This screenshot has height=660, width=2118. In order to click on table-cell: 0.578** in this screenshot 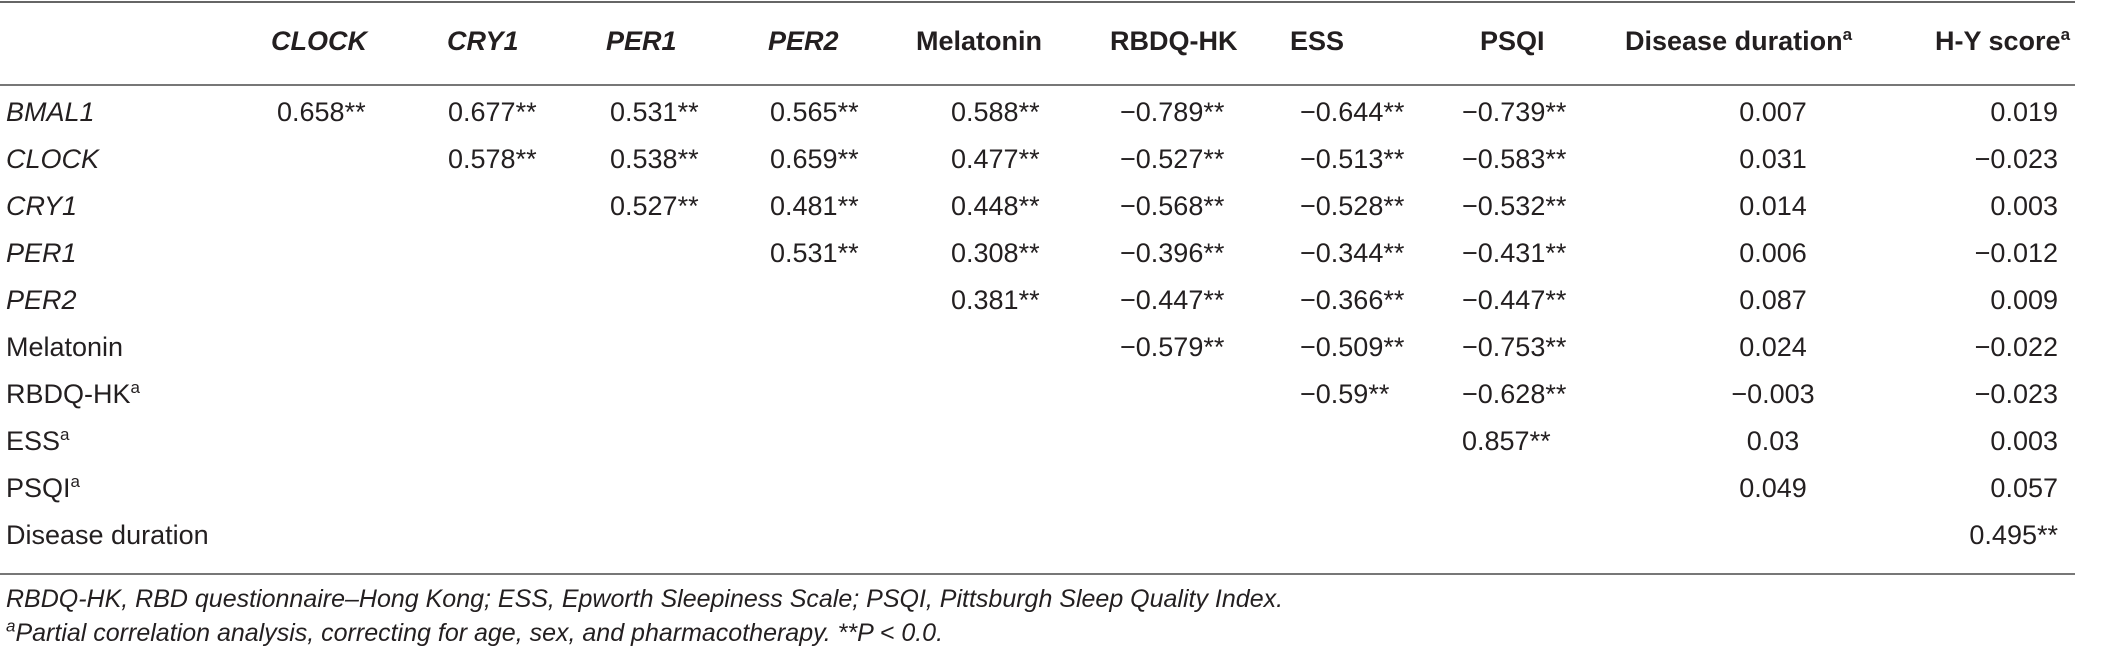, I will do `click(492, 159)`.